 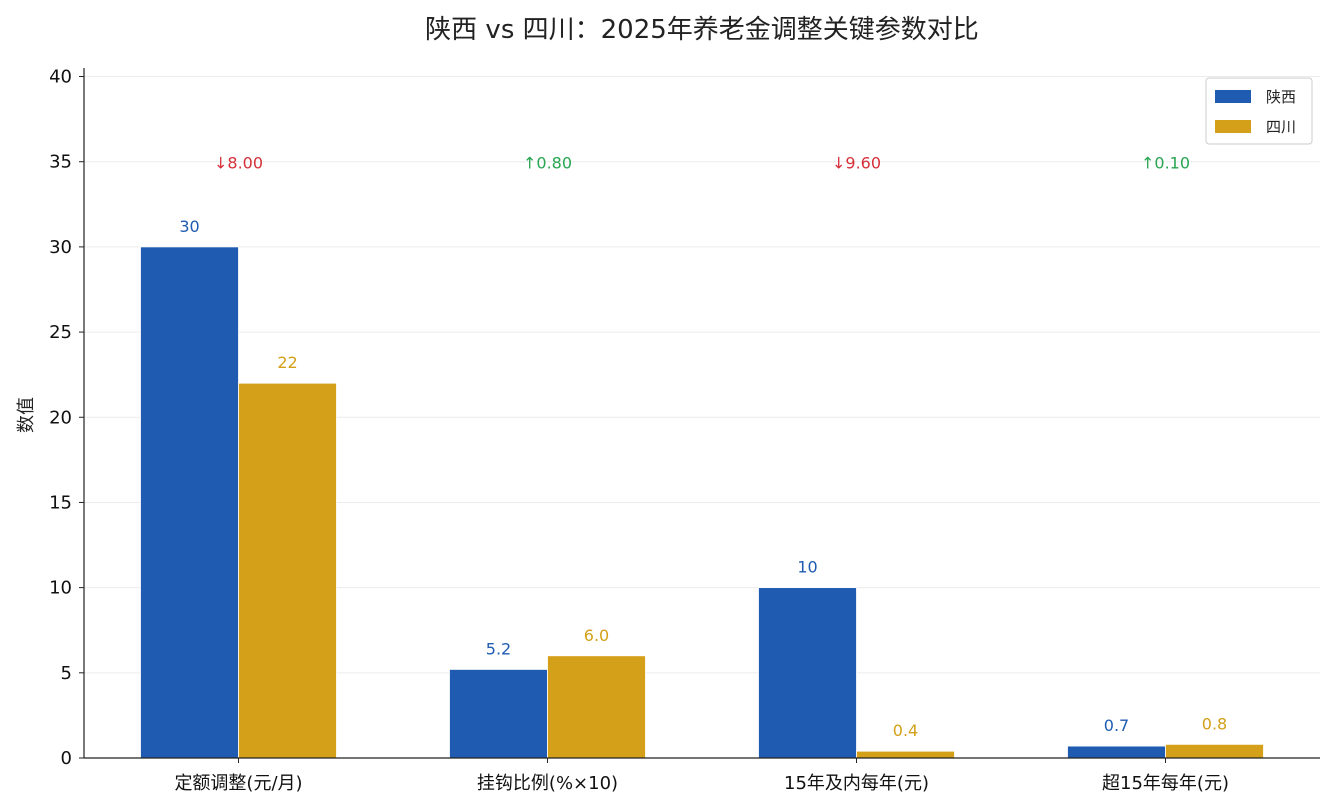 What do you see at coordinates (66, 673) in the screenshot?
I see `y-tick-label: 5` at bounding box center [66, 673].